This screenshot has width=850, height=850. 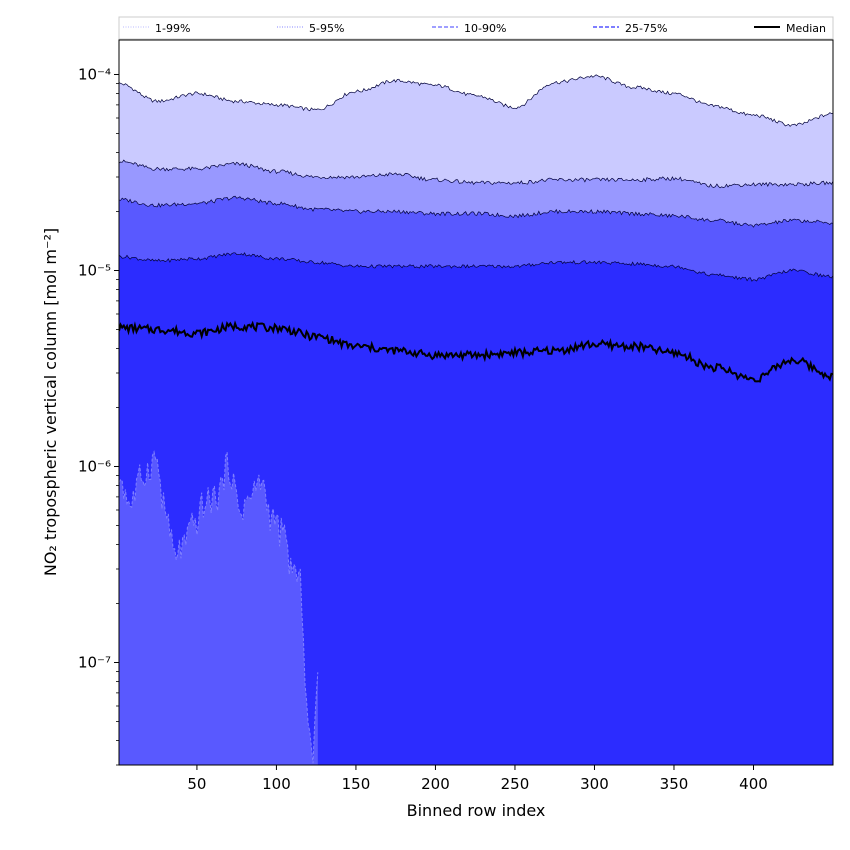 I want to click on y-tick-label: 10⁻⁶, so click(x=94, y=467).